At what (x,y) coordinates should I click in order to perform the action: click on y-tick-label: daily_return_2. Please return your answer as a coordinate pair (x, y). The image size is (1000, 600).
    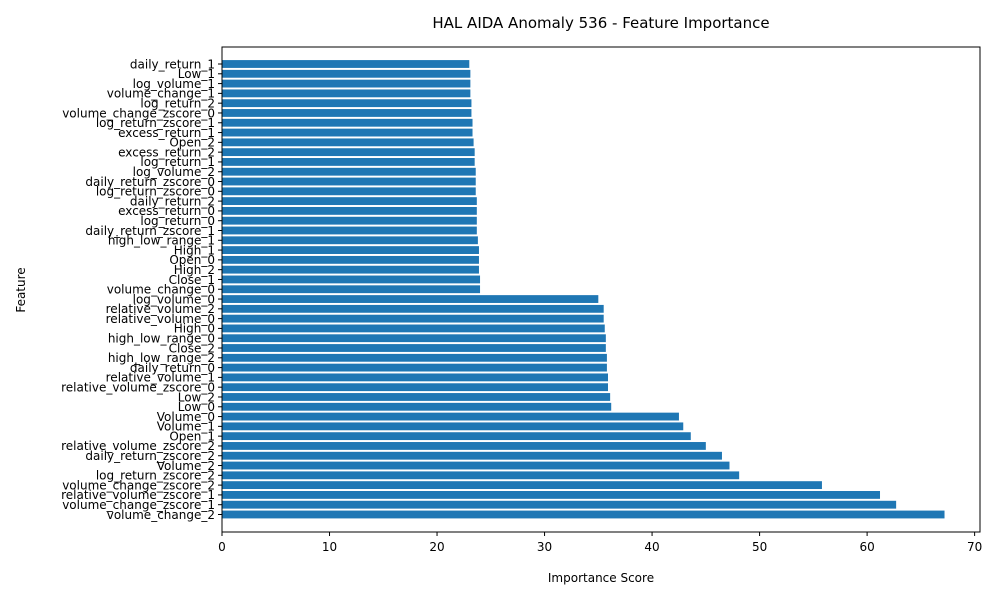
    Looking at the image, I should click on (172, 201).